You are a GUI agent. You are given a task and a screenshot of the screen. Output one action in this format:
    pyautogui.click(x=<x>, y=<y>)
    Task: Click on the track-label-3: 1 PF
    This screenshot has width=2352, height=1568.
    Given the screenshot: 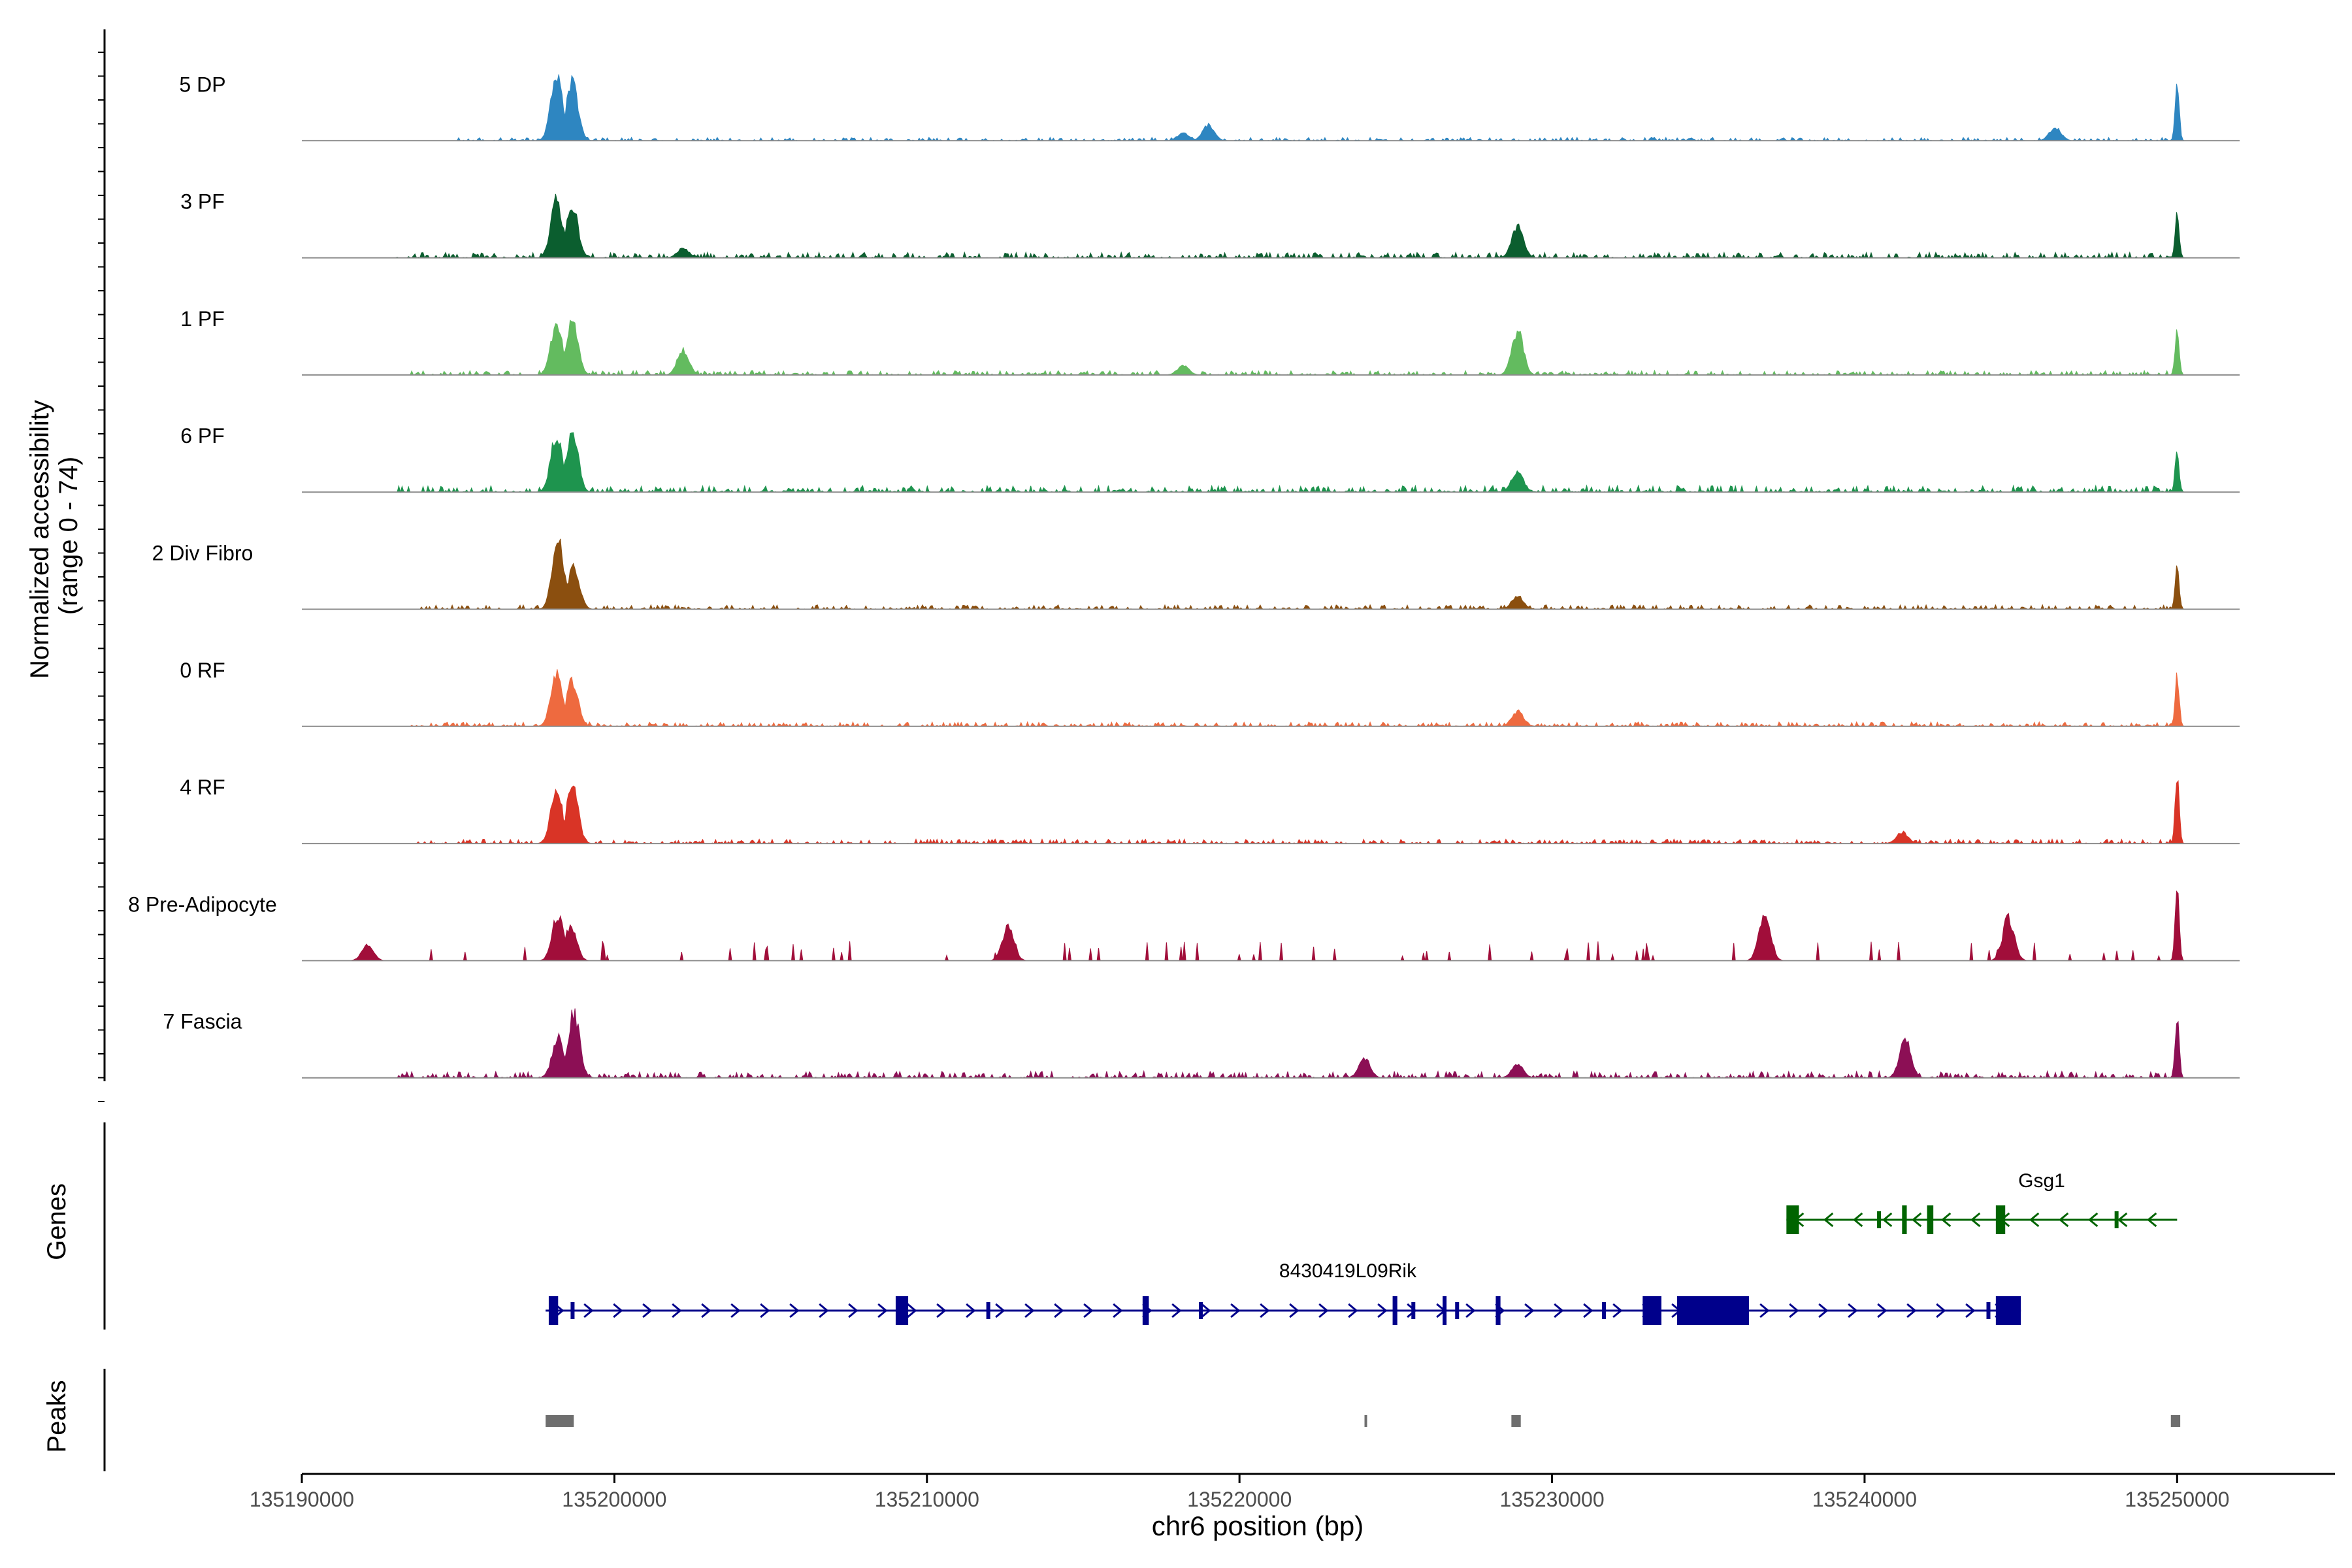 What is the action you would take?
    pyautogui.click(x=202, y=319)
    